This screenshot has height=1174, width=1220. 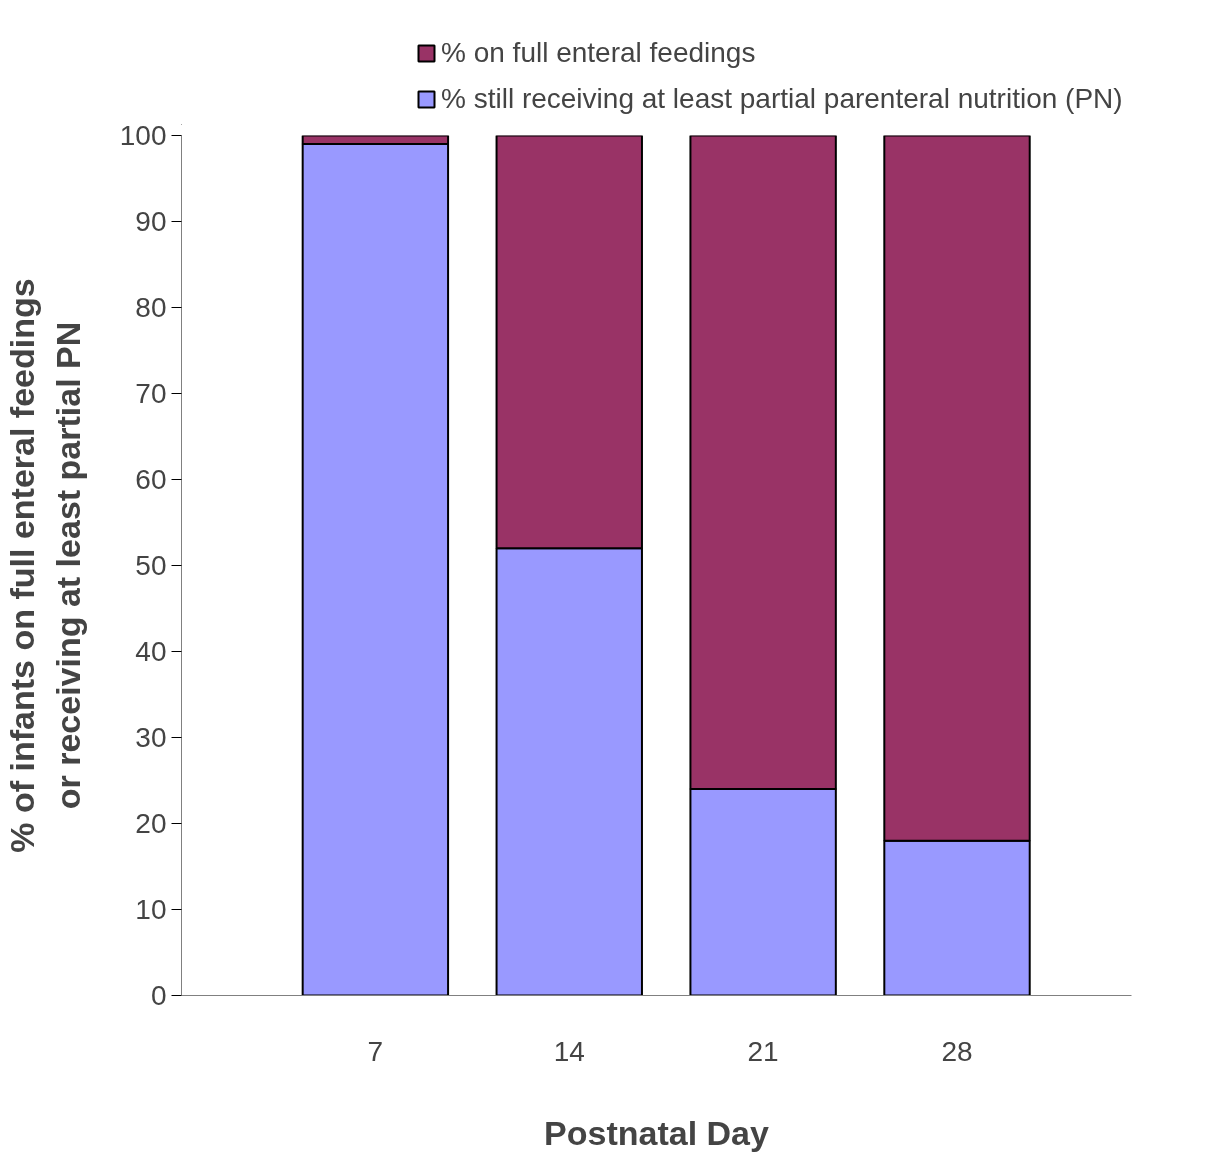 What do you see at coordinates (957, 1051) in the screenshot?
I see `x-tick-label: 28` at bounding box center [957, 1051].